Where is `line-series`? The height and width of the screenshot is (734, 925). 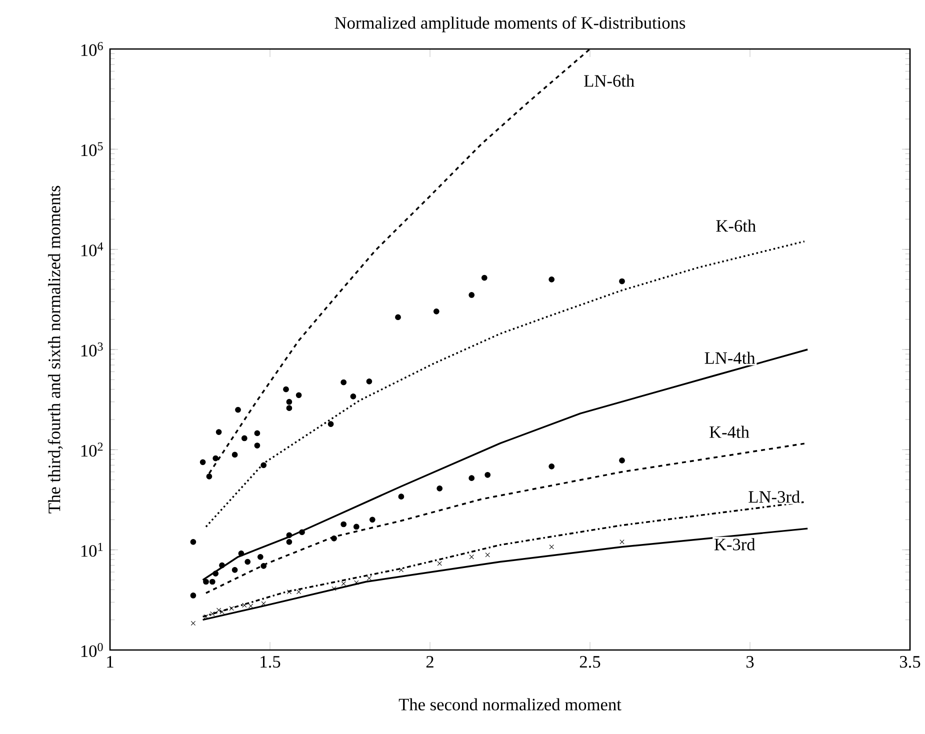 line-series is located at coordinates (505, 518).